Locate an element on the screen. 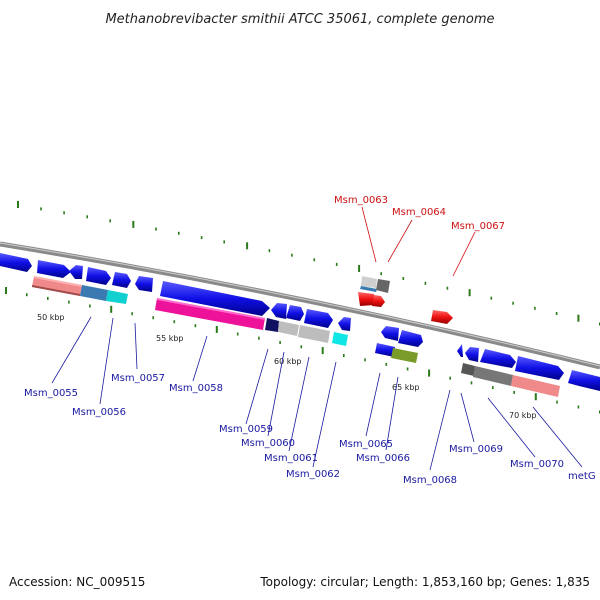 This screenshot has height=600, width=600. gene-label-msm-0069: Msm_0069 is located at coordinates (476, 449).